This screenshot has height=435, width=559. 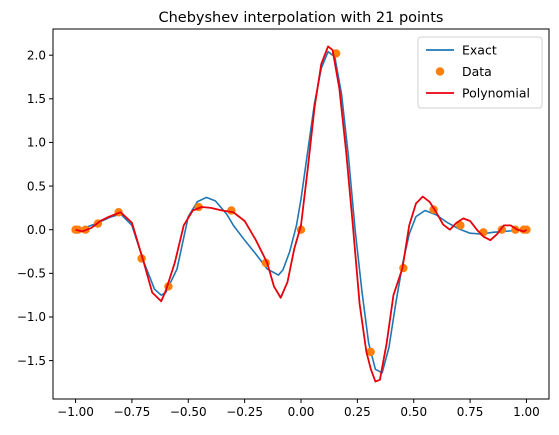 I want to click on legend-box, so click(x=480, y=72).